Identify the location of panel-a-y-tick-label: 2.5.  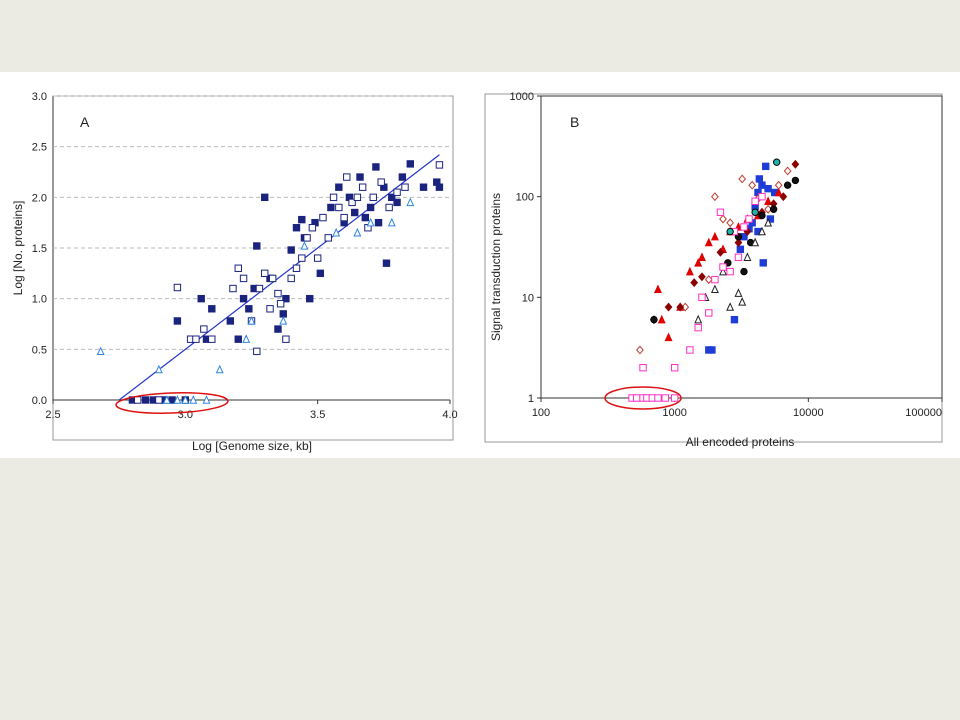
(39, 148).